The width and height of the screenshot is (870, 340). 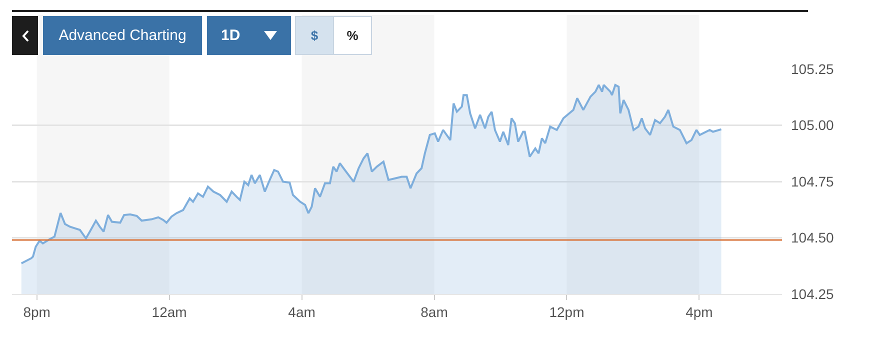 What do you see at coordinates (302, 312) in the screenshot?
I see `x-tick-label: 4am` at bounding box center [302, 312].